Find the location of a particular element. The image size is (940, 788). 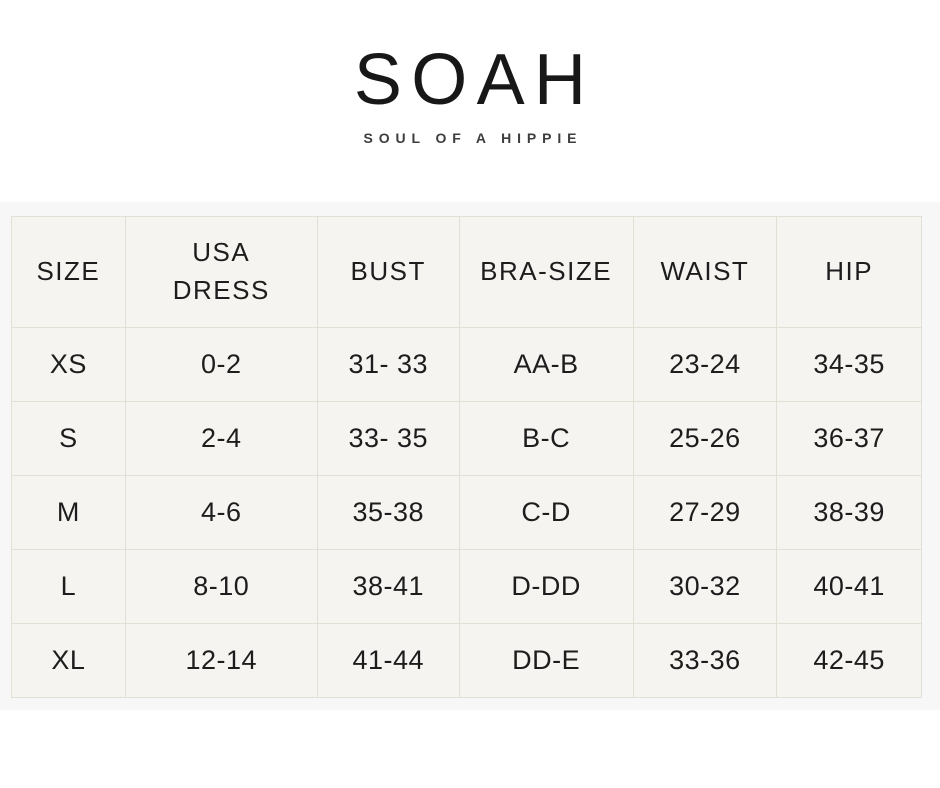

column-header-usa-dress: USA DRESS is located at coordinates (221, 272).